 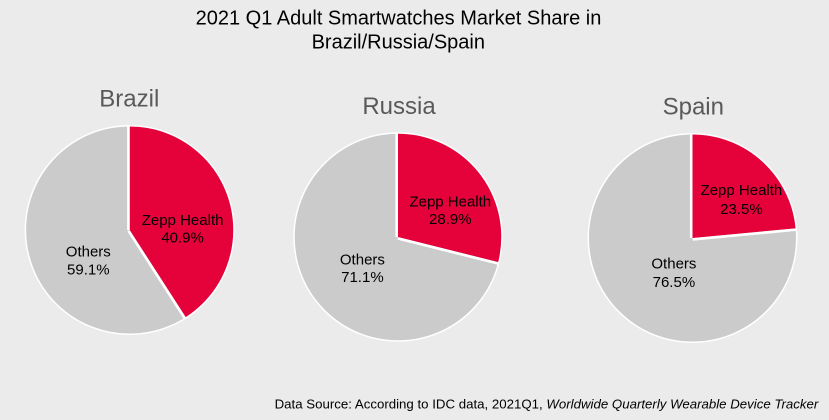 What do you see at coordinates (182, 238) in the screenshot?
I see `svg-text: 40.9%` at bounding box center [182, 238].